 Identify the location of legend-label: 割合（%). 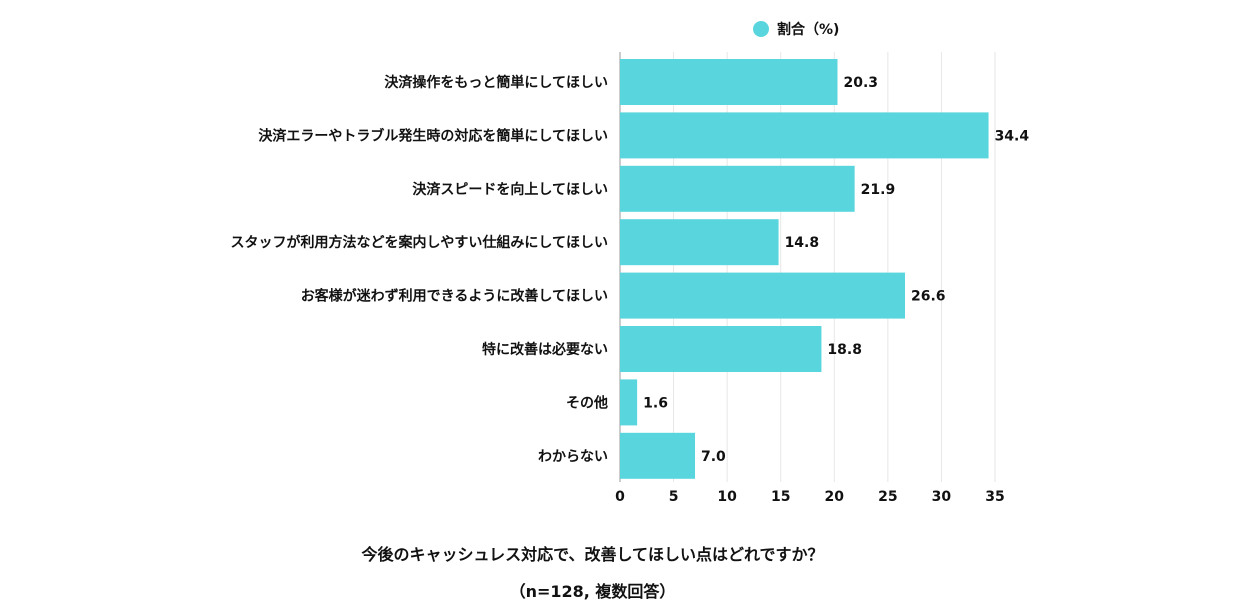
(808, 29).